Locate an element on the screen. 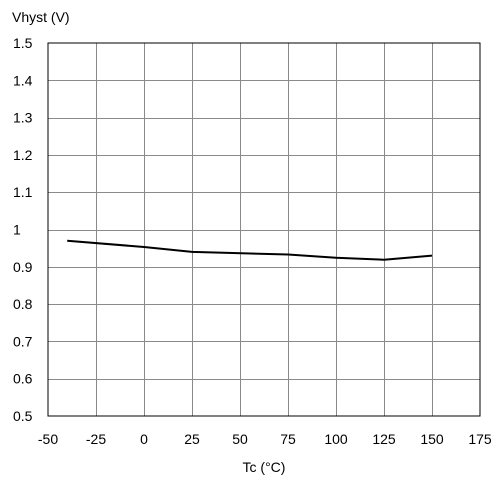 Image resolution: width=502 pixels, height=487 pixels. x-tick-label: 0 is located at coordinates (144, 439).